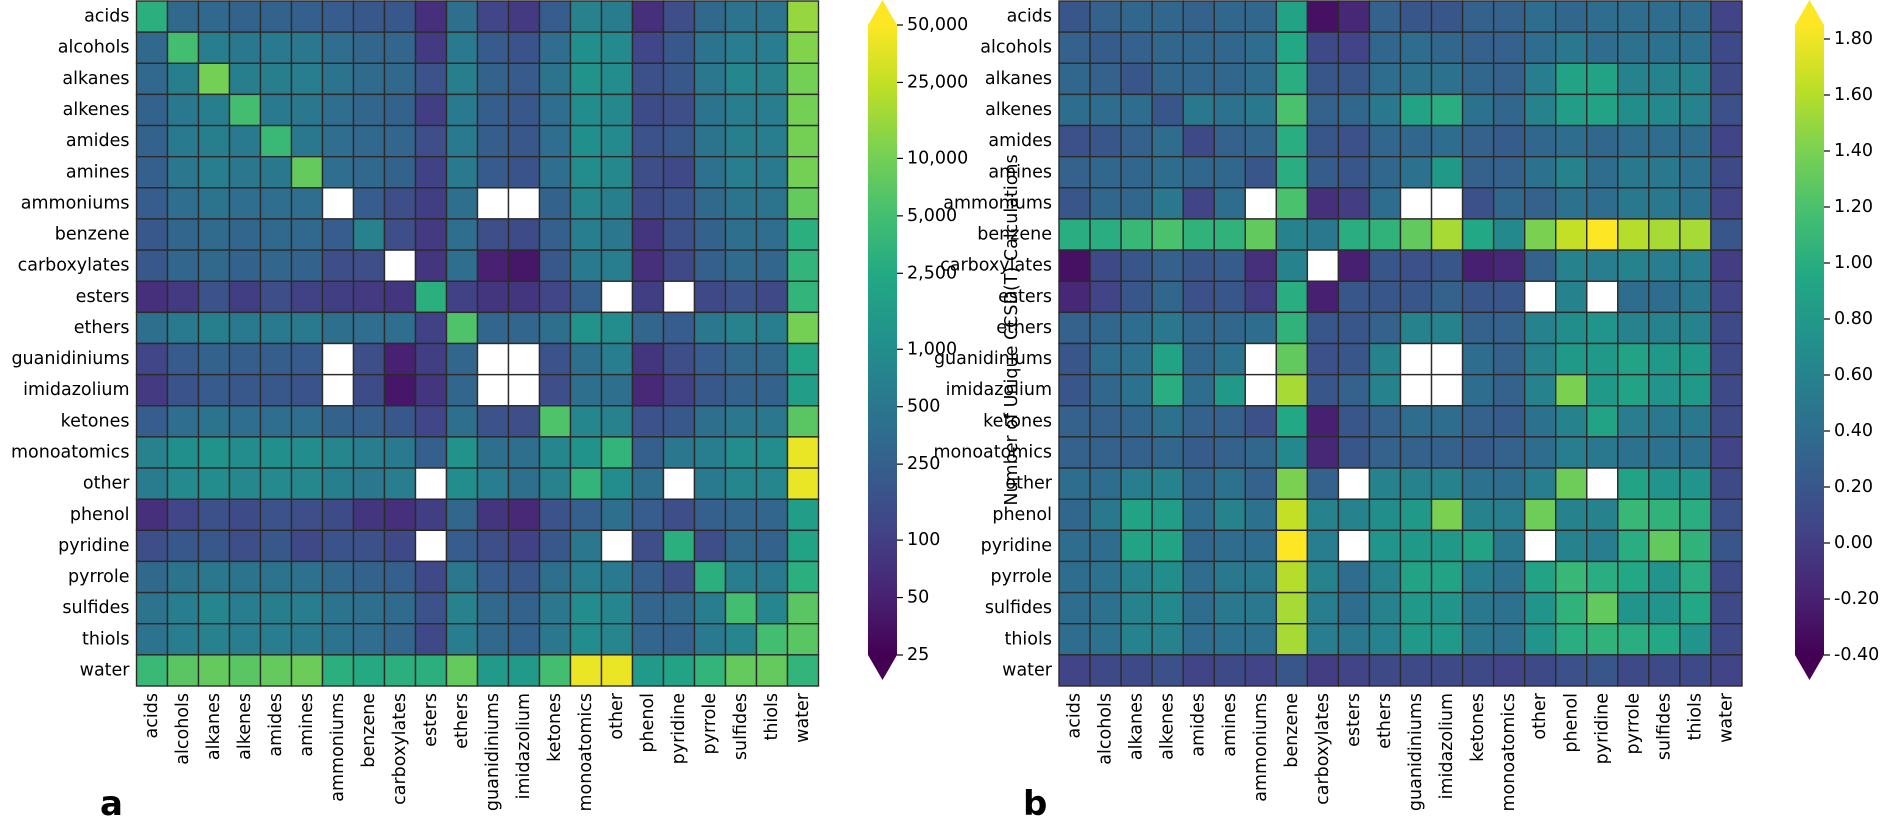 This screenshot has height=820, width=1900. What do you see at coordinates (1853, 487) in the screenshot?
I see `colorbar-tick-label: 0.20` at bounding box center [1853, 487].